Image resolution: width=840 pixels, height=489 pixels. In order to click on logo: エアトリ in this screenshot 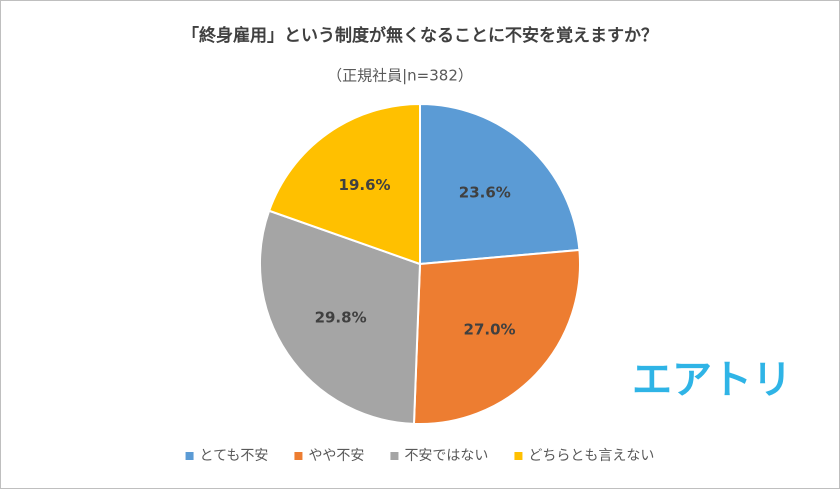, I will do `click(712, 380)`.